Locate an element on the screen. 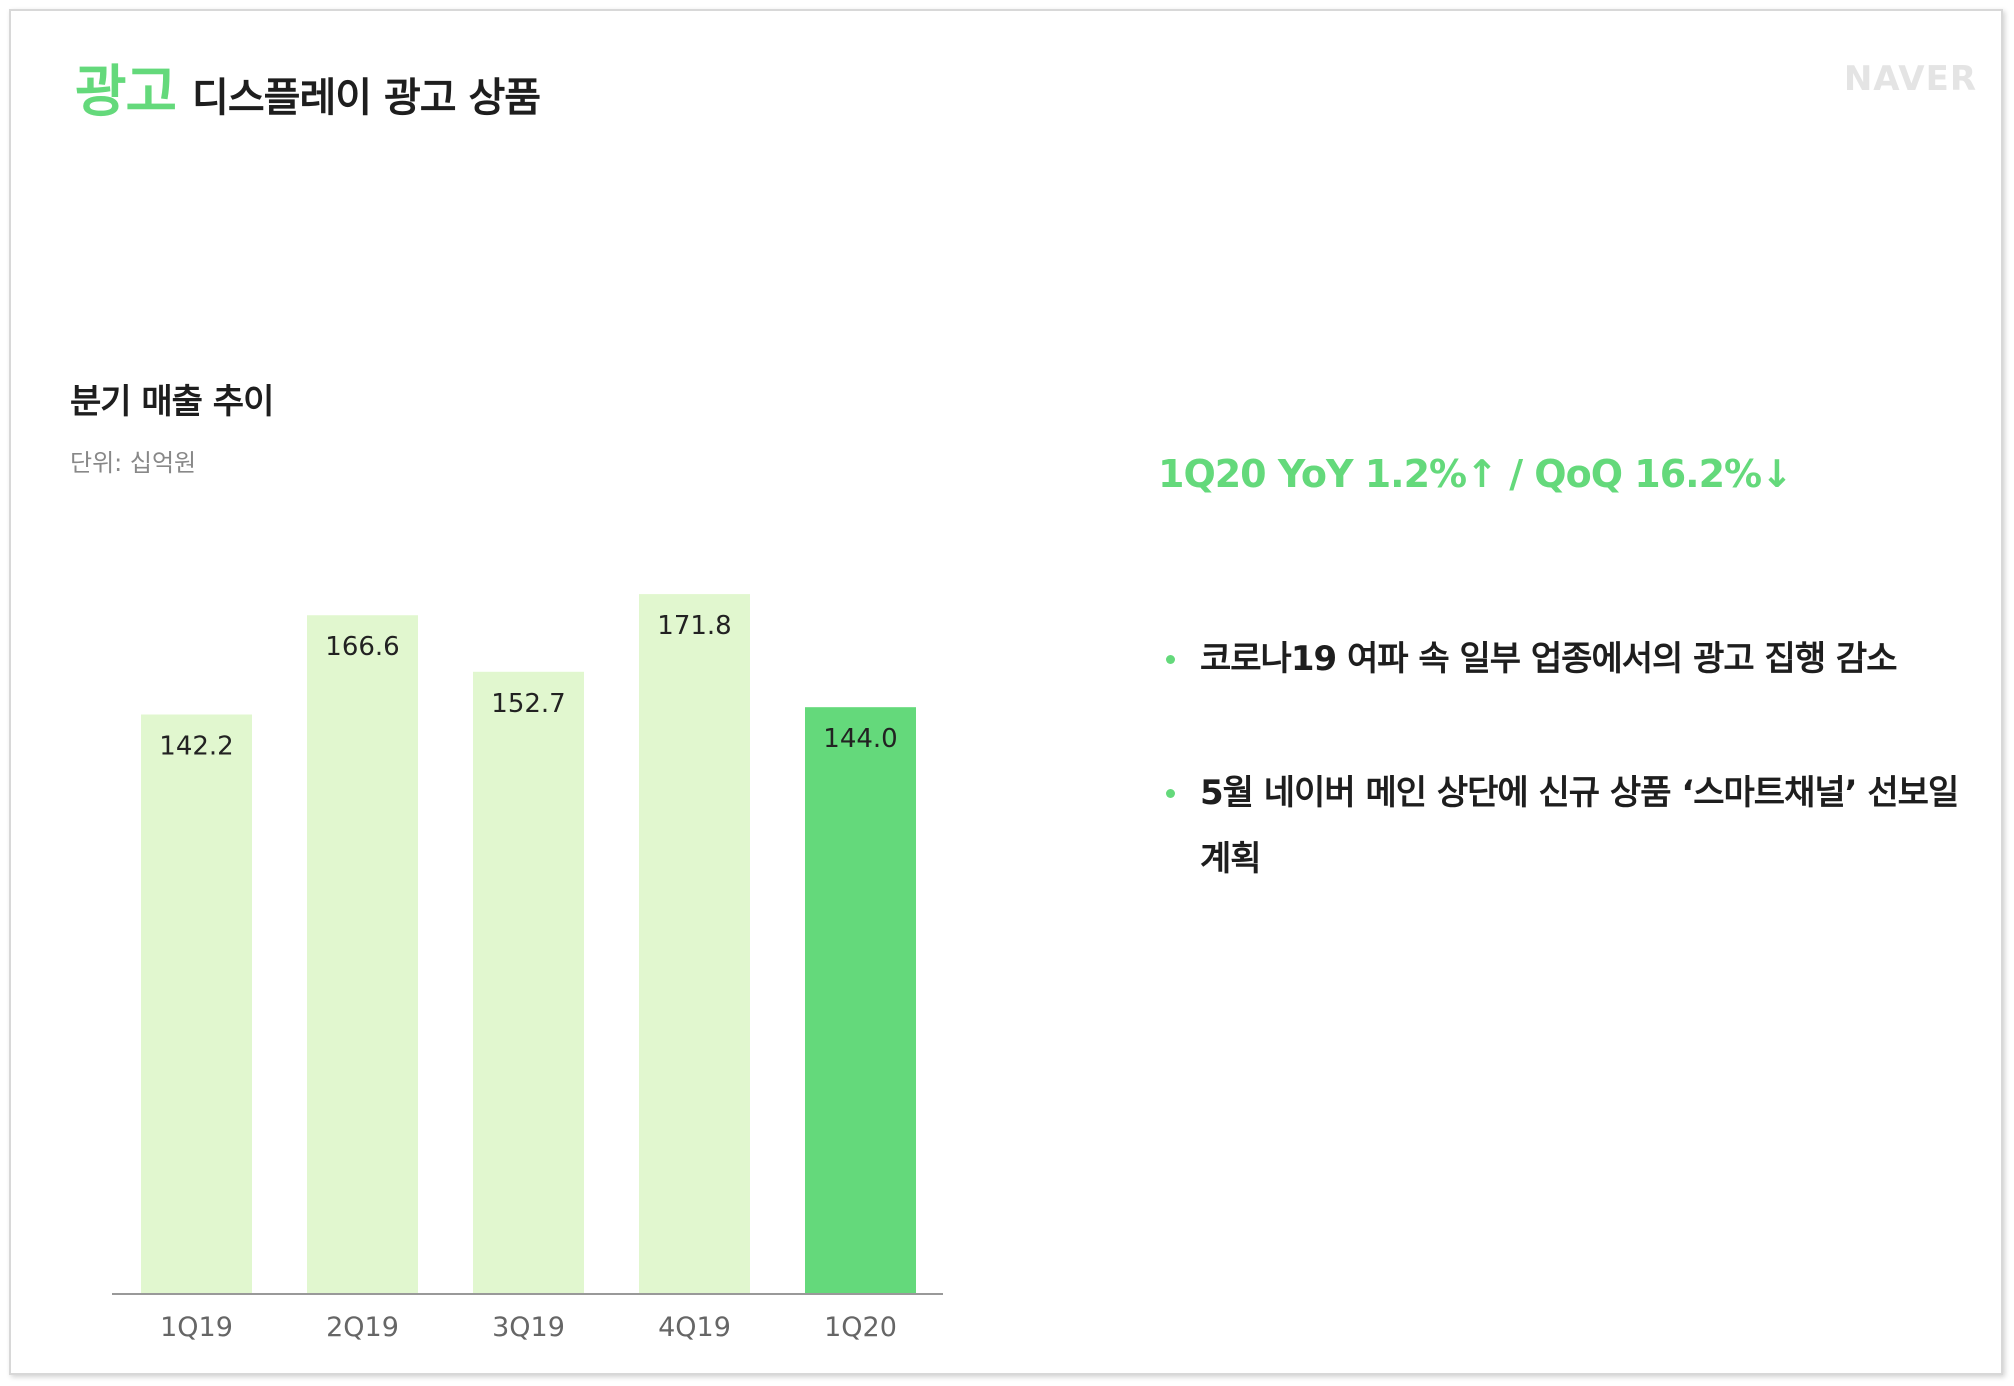 The width and height of the screenshot is (2014, 1386). x-tick-label: 4Q19 is located at coordinates (694, 1327).